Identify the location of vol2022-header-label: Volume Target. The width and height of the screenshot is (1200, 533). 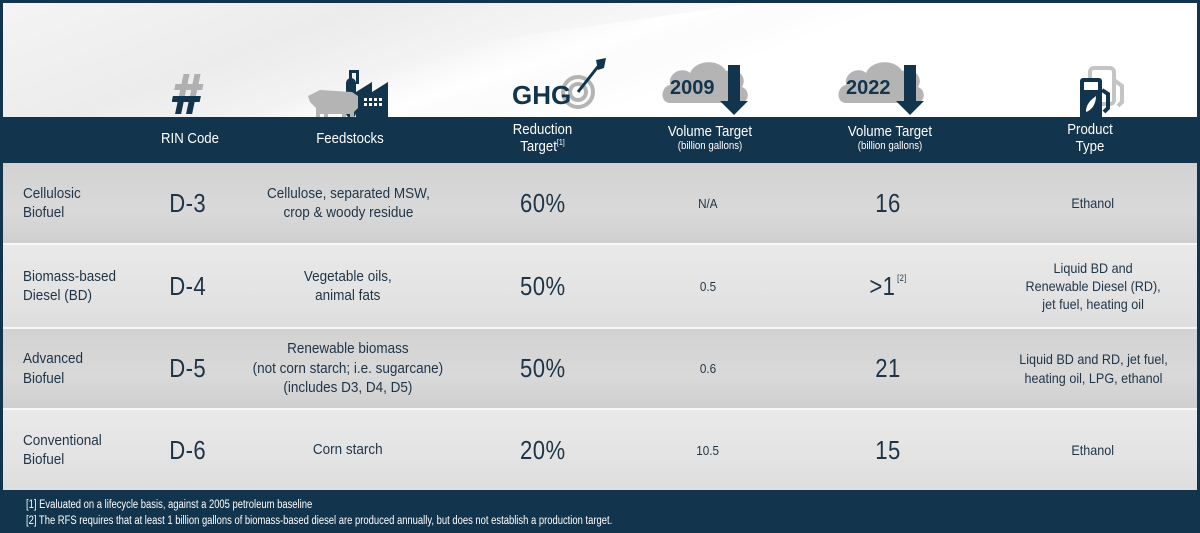
(890, 131).